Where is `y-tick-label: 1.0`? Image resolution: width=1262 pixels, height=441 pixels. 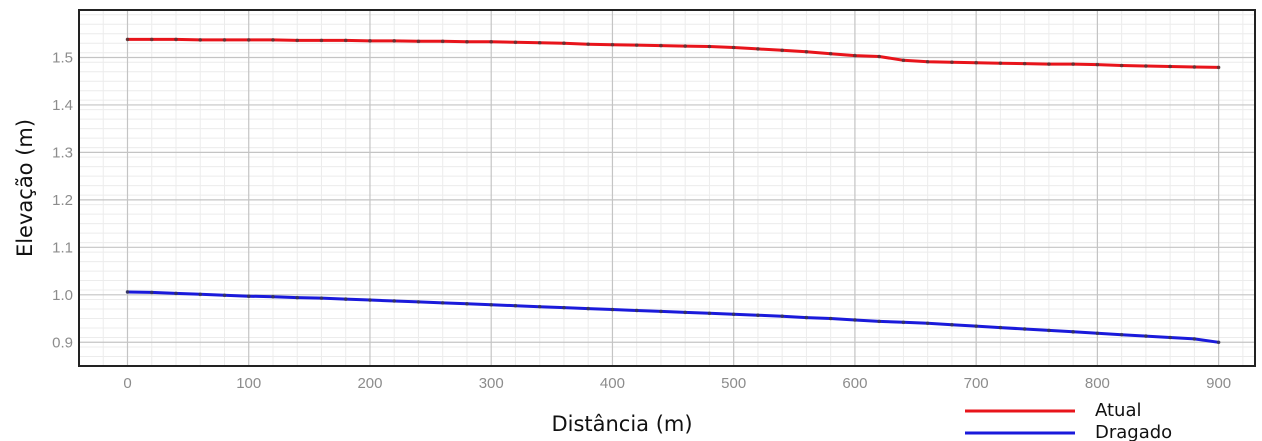
y-tick-label: 1.0 is located at coordinates (62, 295).